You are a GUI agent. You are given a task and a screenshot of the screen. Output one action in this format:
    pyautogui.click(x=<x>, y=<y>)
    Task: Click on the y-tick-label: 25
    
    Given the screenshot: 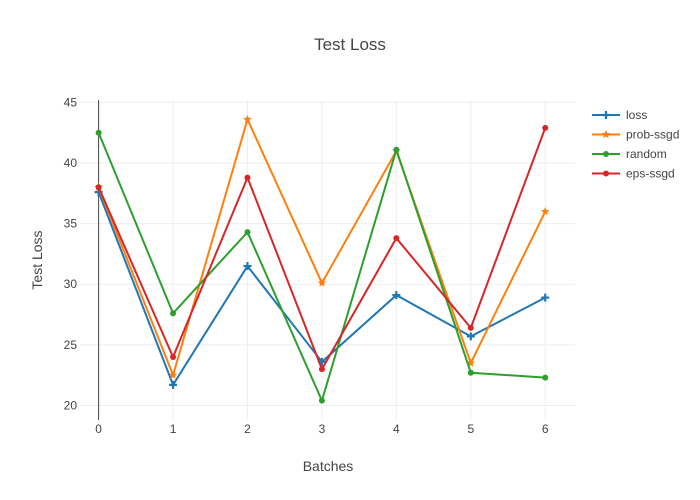 What is the action you would take?
    pyautogui.click(x=71, y=345)
    